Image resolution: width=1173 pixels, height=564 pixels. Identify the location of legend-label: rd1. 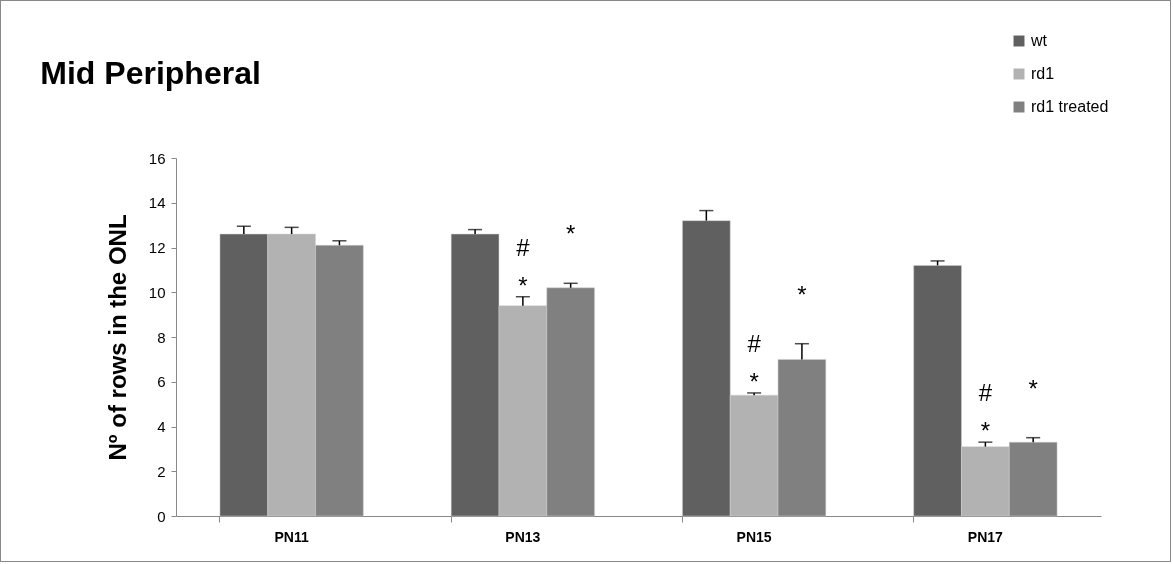
(1043, 73).